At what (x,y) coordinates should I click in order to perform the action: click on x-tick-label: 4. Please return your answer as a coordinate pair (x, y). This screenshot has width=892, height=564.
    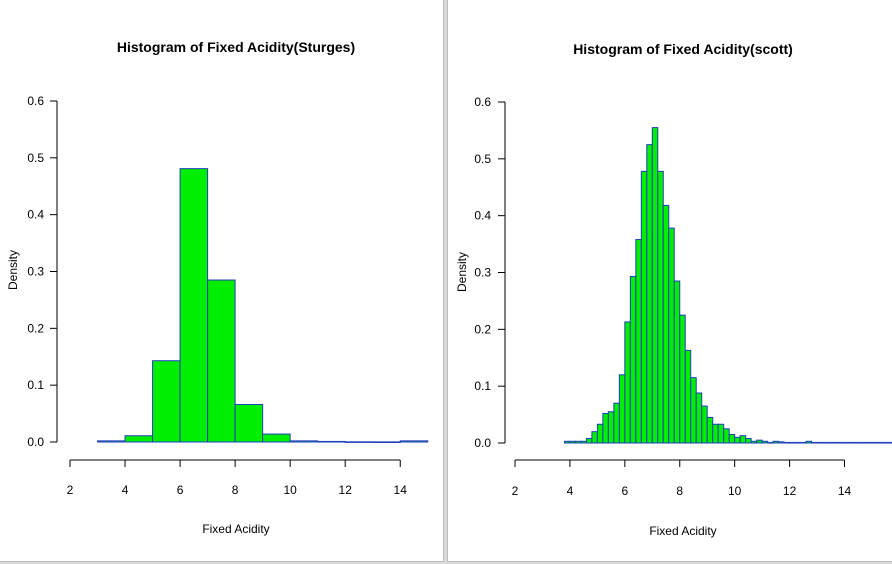
    Looking at the image, I should click on (125, 490).